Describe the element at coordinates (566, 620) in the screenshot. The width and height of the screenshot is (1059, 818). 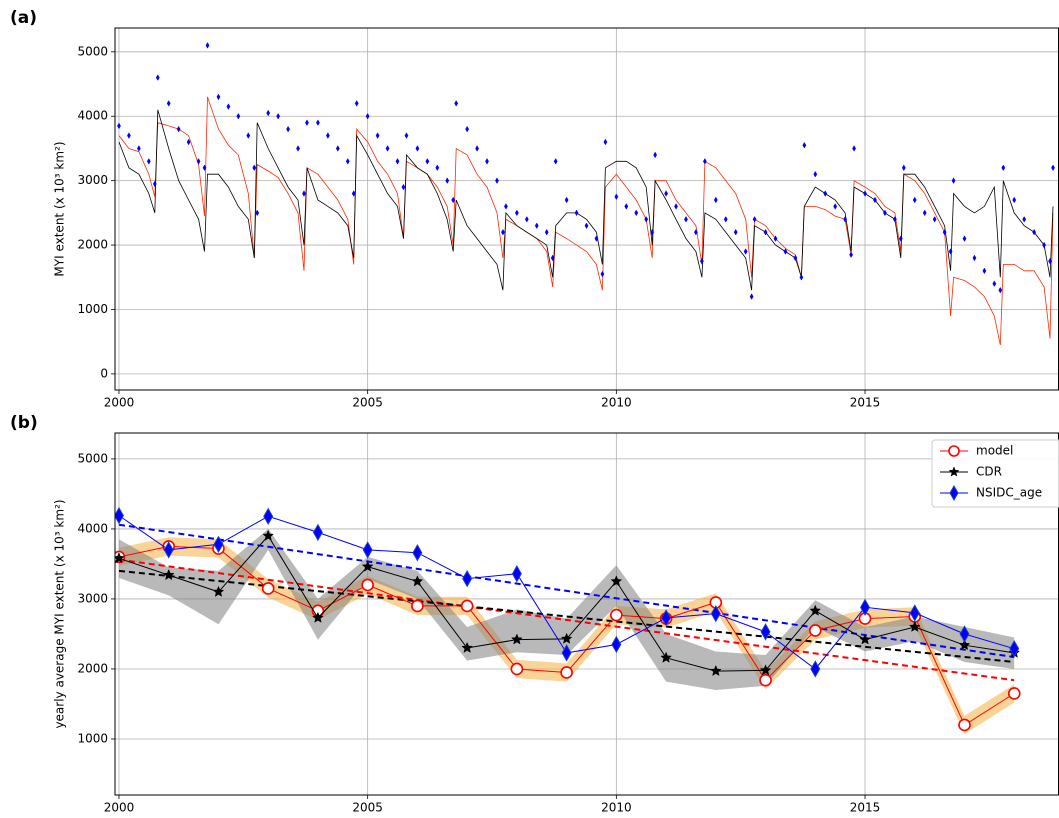
I see `trend-line` at that location.